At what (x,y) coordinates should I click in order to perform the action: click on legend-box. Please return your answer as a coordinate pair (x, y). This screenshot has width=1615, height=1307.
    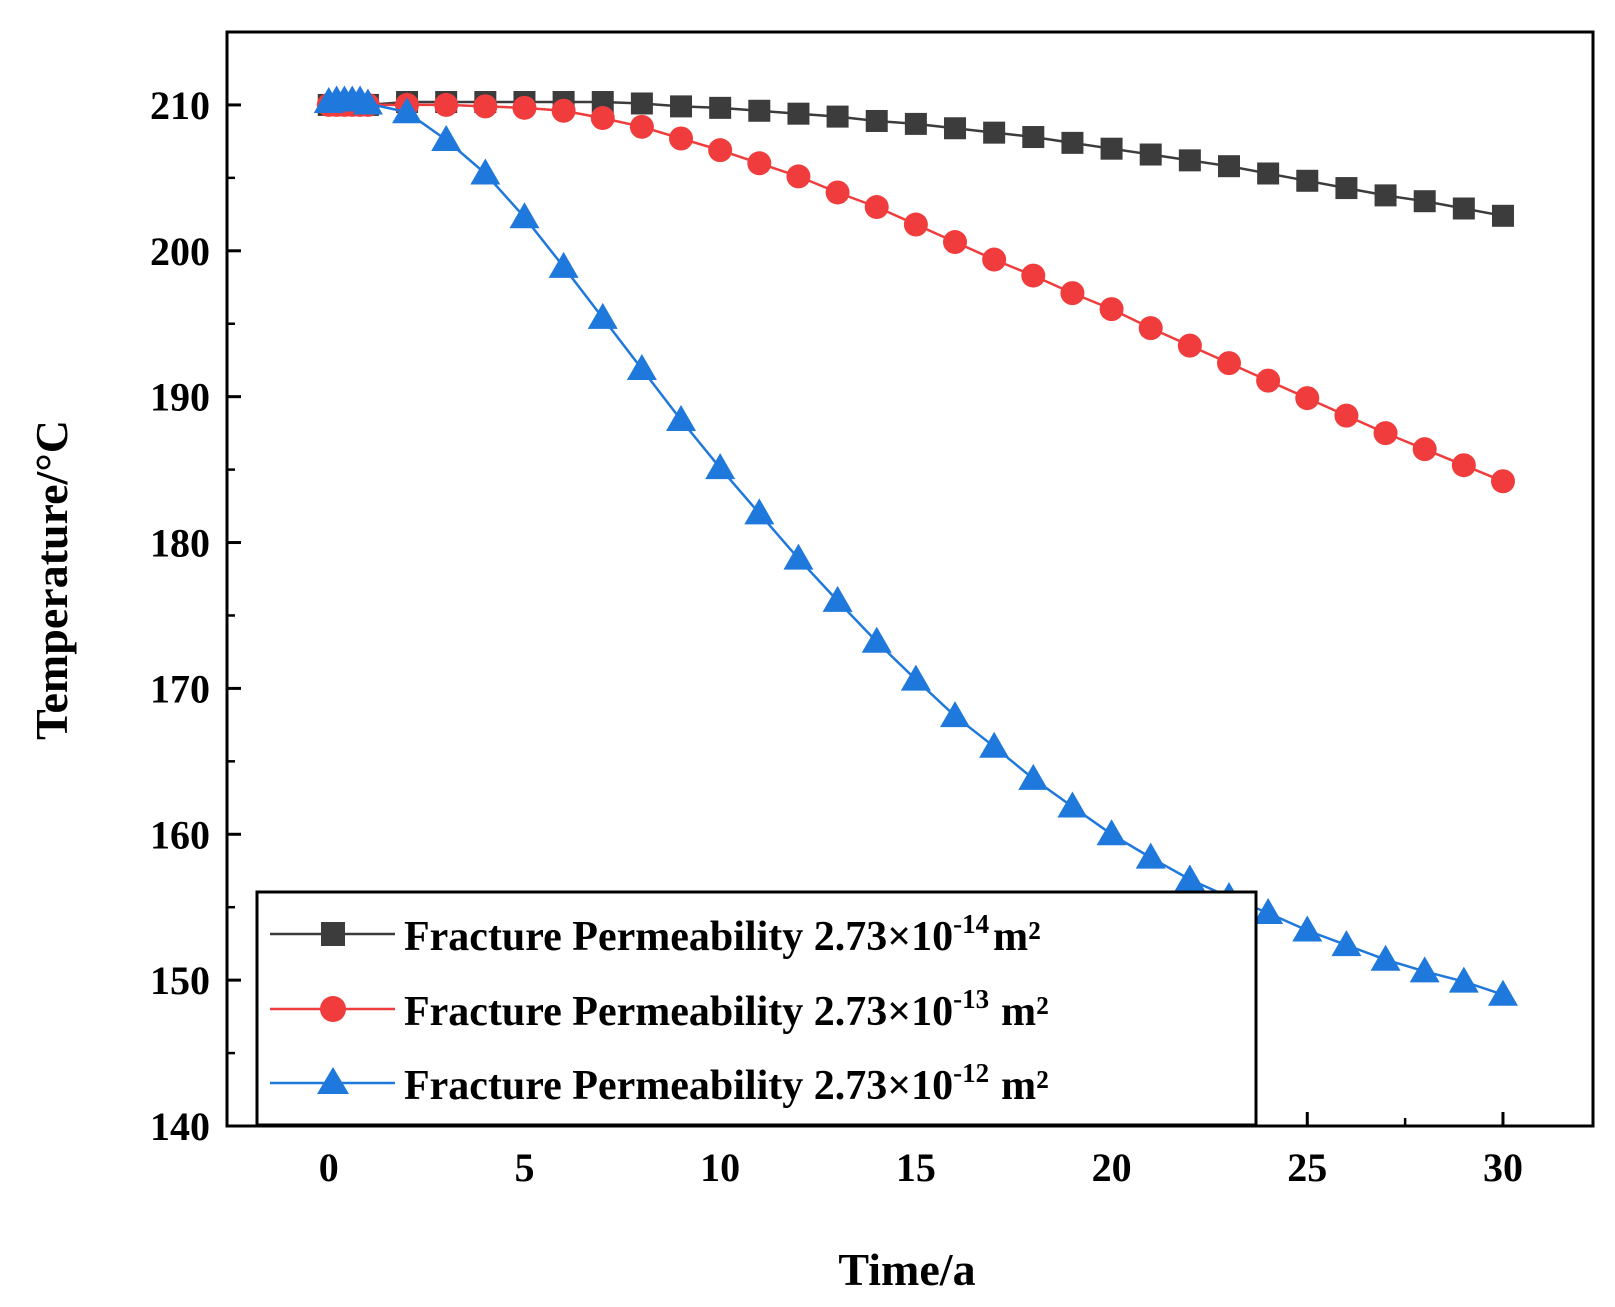
    Looking at the image, I should click on (756, 1008).